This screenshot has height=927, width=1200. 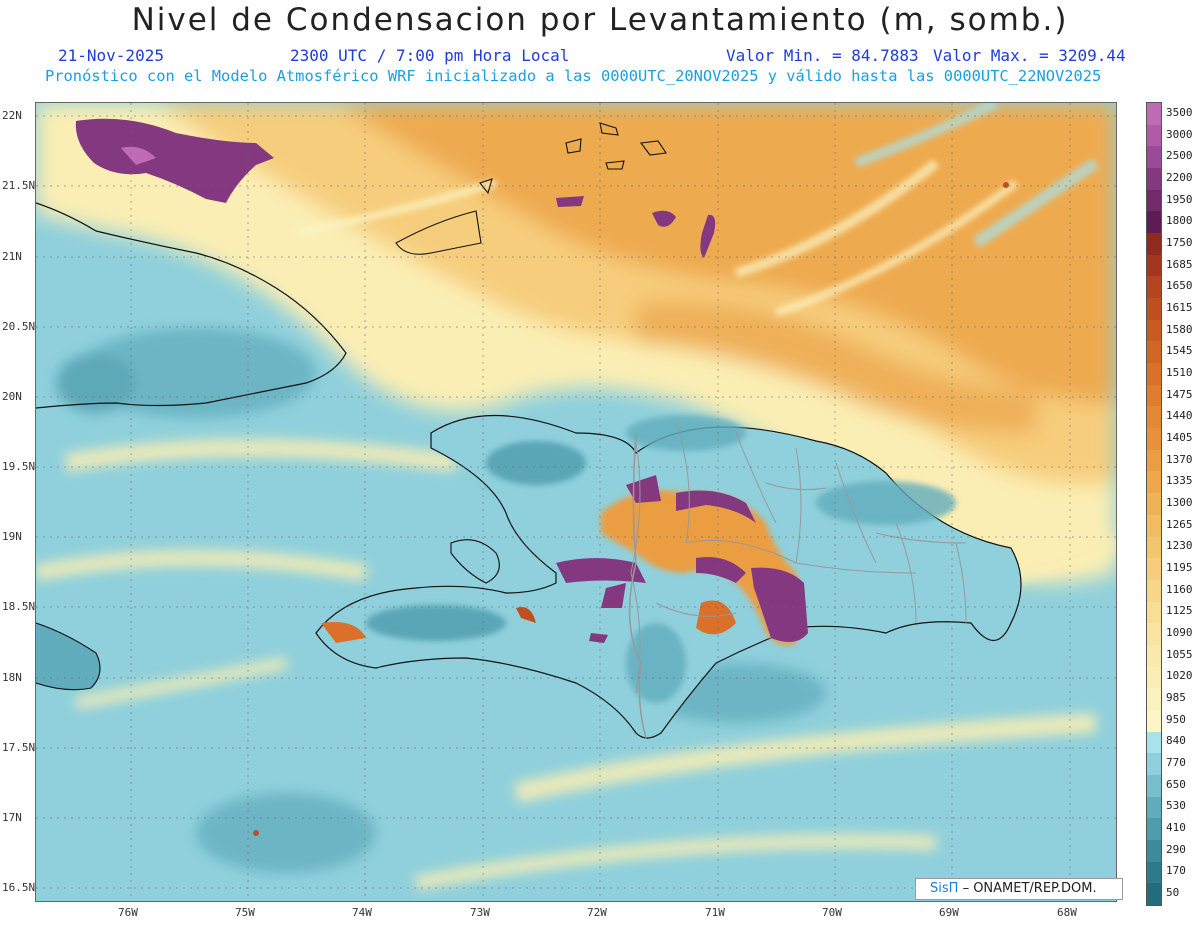 I want to click on colorbar-label: 530, so click(x=1176, y=806).